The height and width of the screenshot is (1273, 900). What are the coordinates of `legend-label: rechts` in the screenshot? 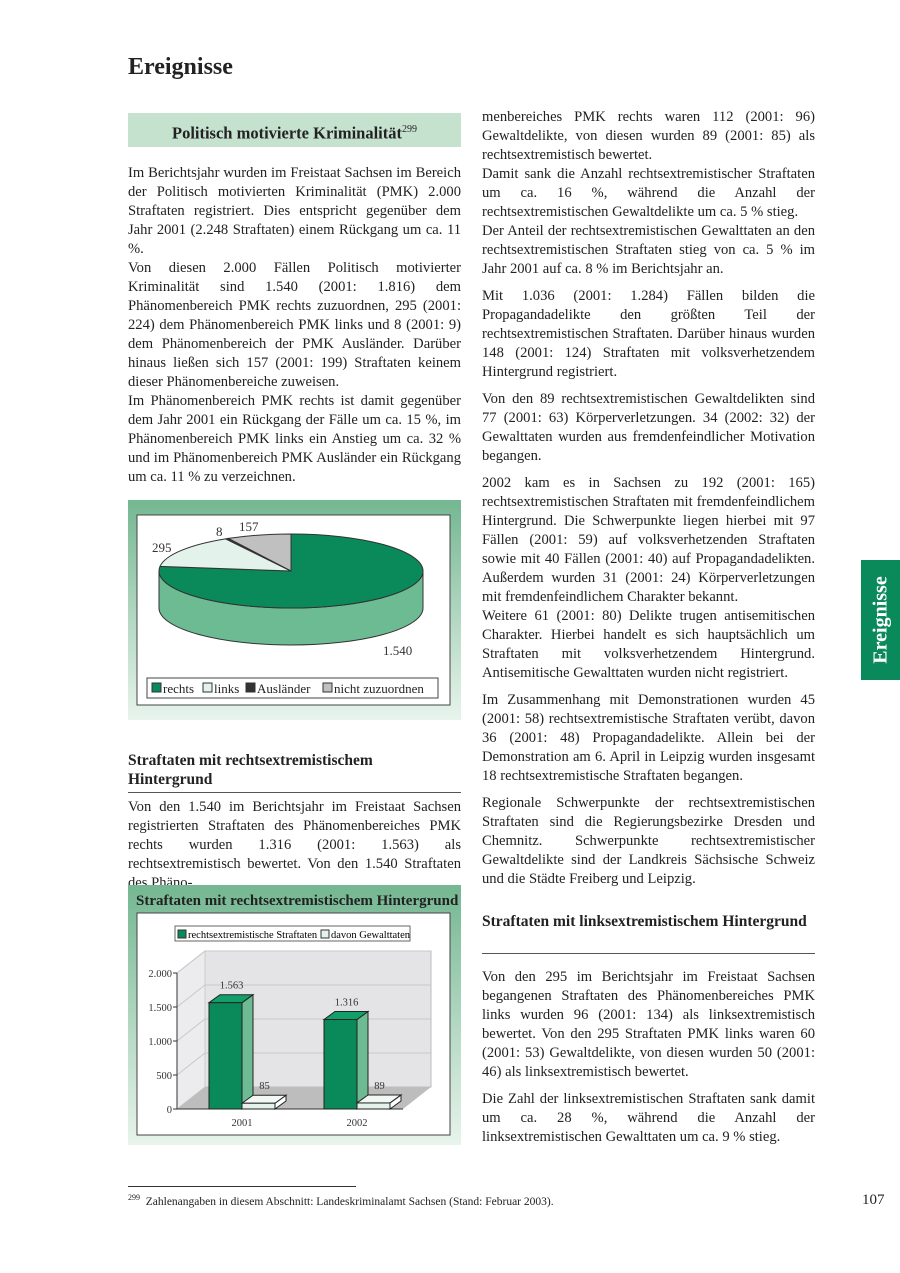 It's located at (178, 688).